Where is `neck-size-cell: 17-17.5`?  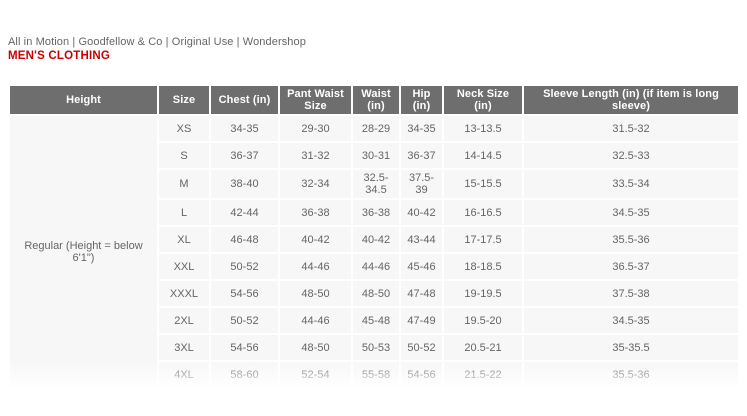
neck-size-cell: 17-17.5 is located at coordinates (483, 239).